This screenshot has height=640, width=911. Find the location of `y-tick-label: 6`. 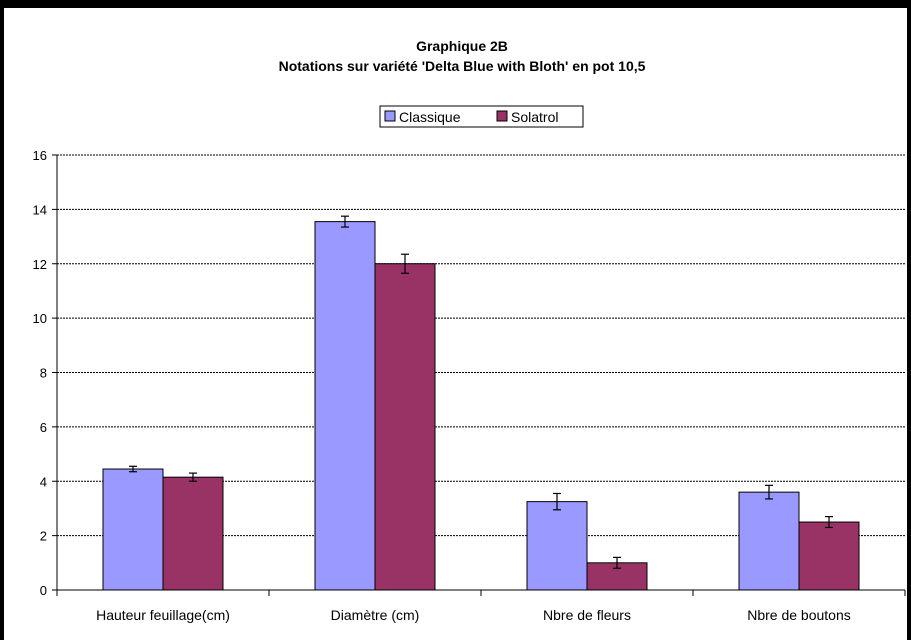

y-tick-label: 6 is located at coordinates (43, 427).